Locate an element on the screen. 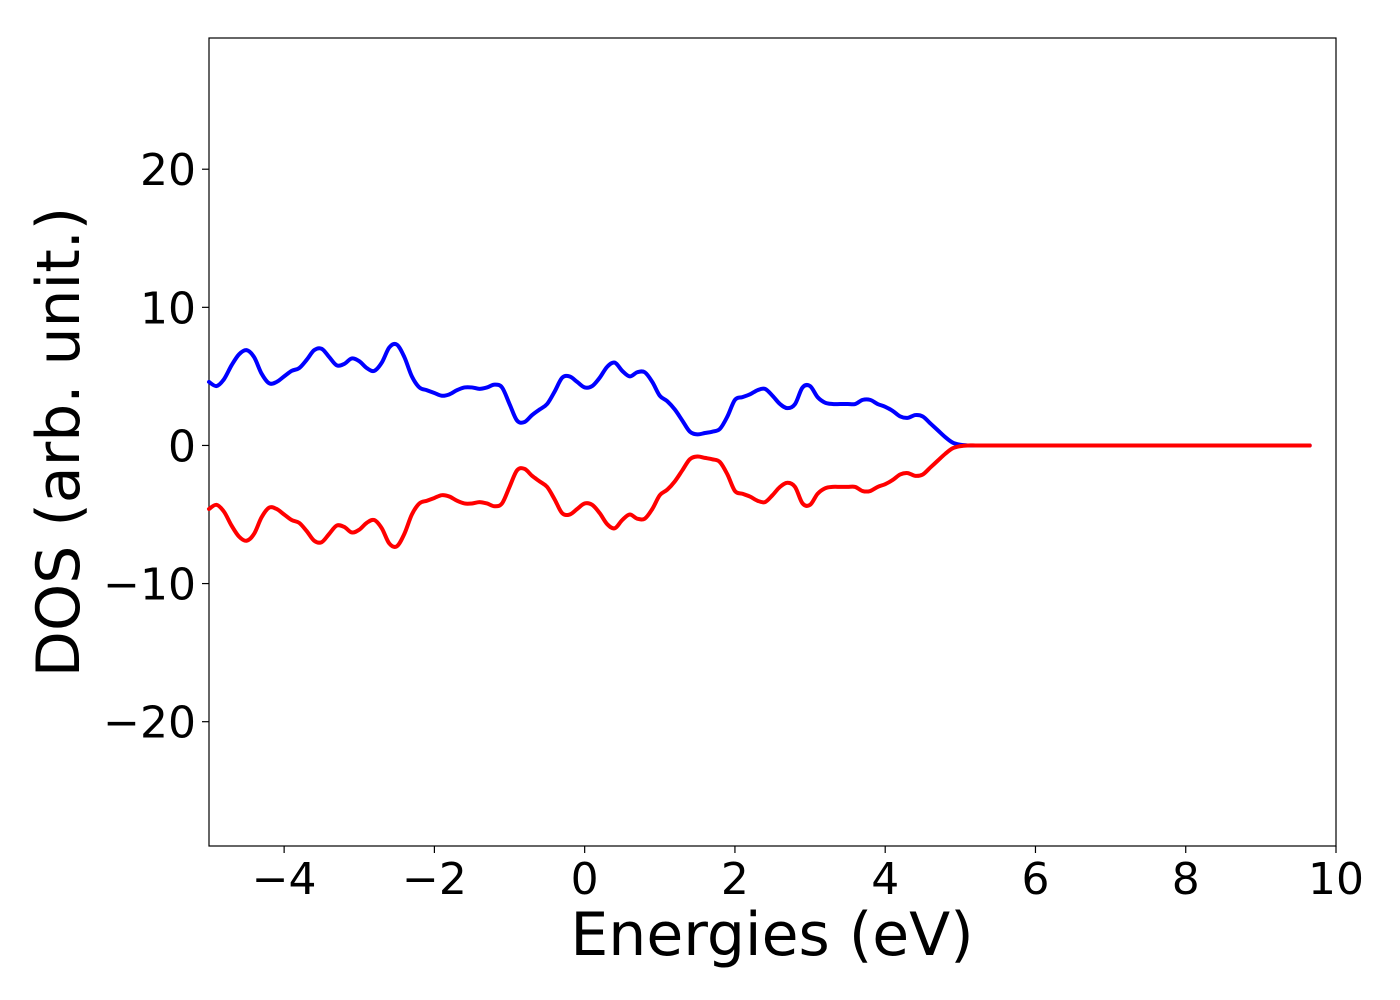 This screenshot has width=1400, height=1000. y-tick-label: 10 is located at coordinates (168, 308).